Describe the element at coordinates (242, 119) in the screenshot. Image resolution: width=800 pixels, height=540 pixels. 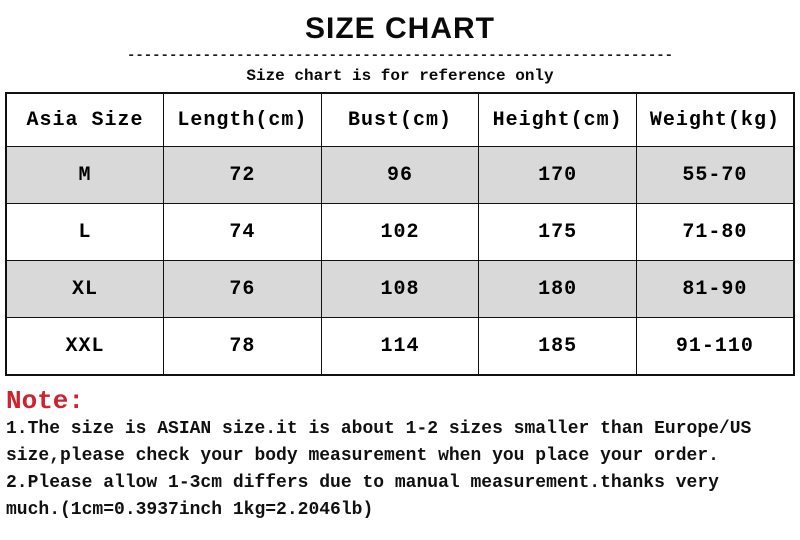
I see `column-header-length: Length(cm)` at that location.